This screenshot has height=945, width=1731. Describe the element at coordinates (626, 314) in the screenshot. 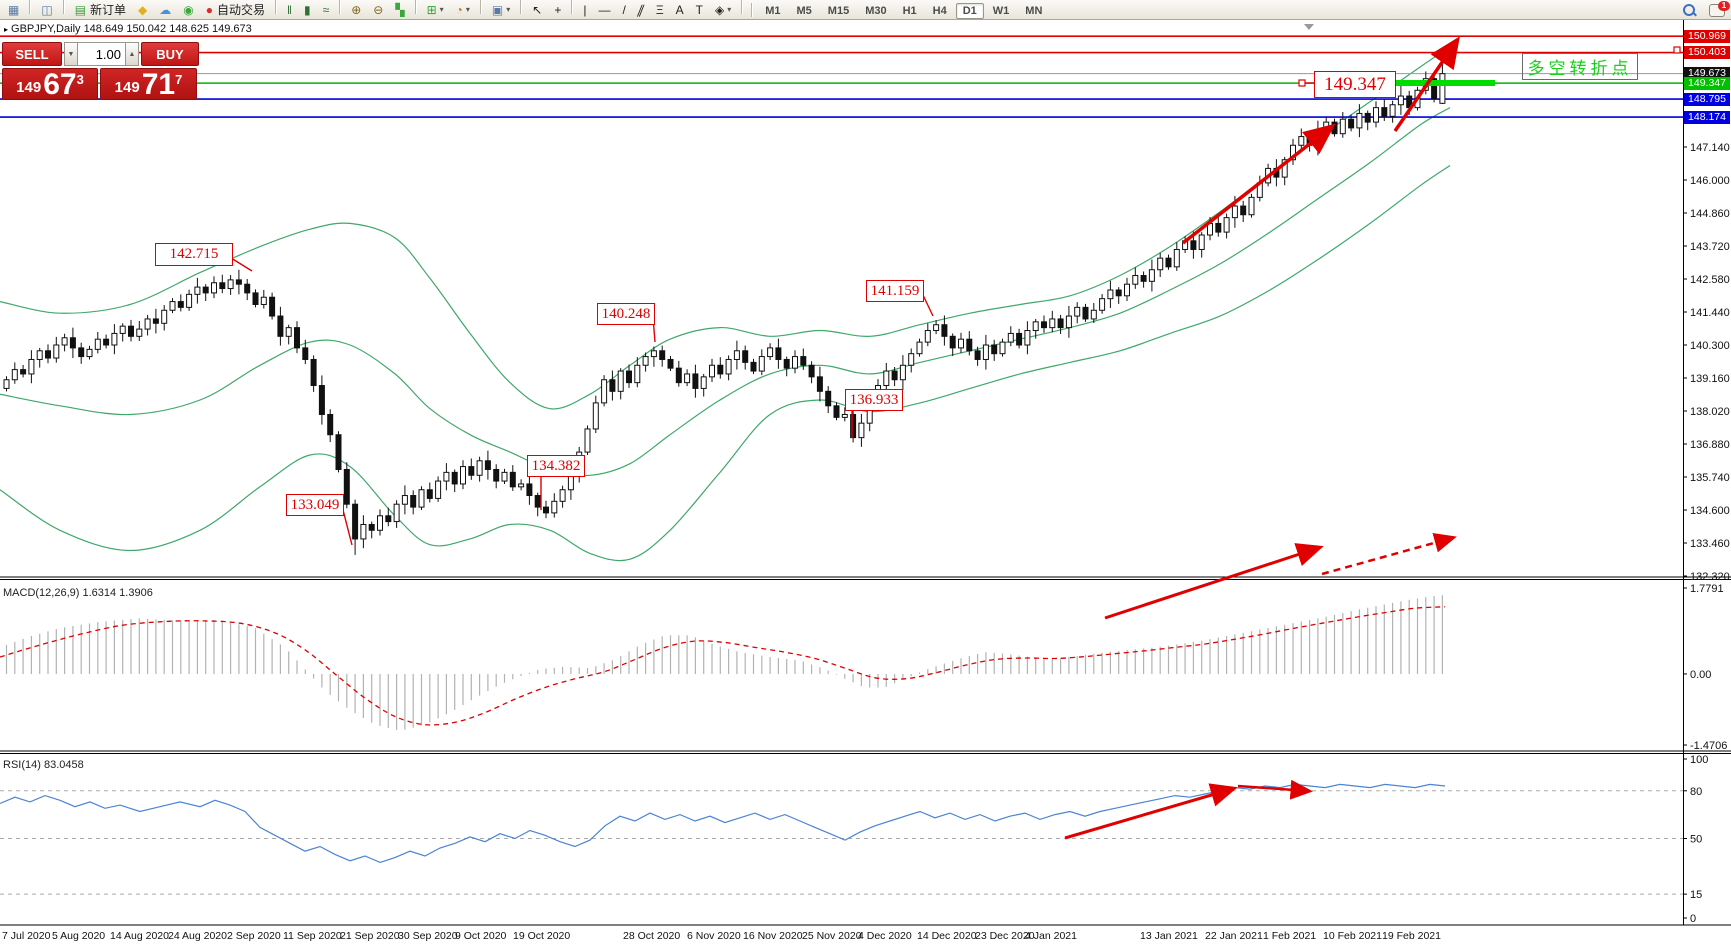

I see `price-annotation-label: 140.248` at that location.